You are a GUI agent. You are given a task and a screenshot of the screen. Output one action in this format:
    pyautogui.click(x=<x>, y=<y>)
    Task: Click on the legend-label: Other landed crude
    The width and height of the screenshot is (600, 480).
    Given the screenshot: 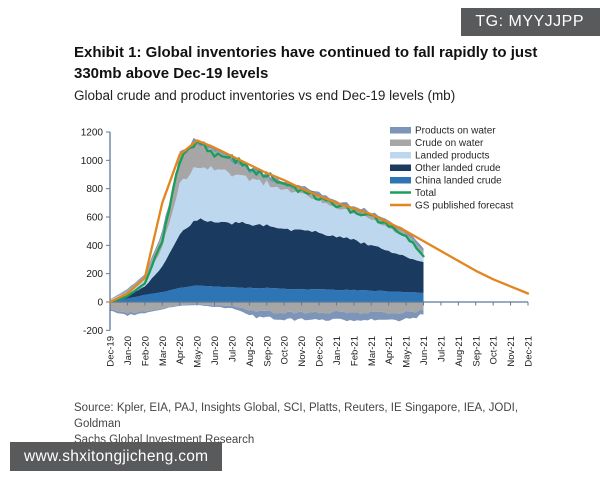 What is the action you would take?
    pyautogui.click(x=458, y=168)
    